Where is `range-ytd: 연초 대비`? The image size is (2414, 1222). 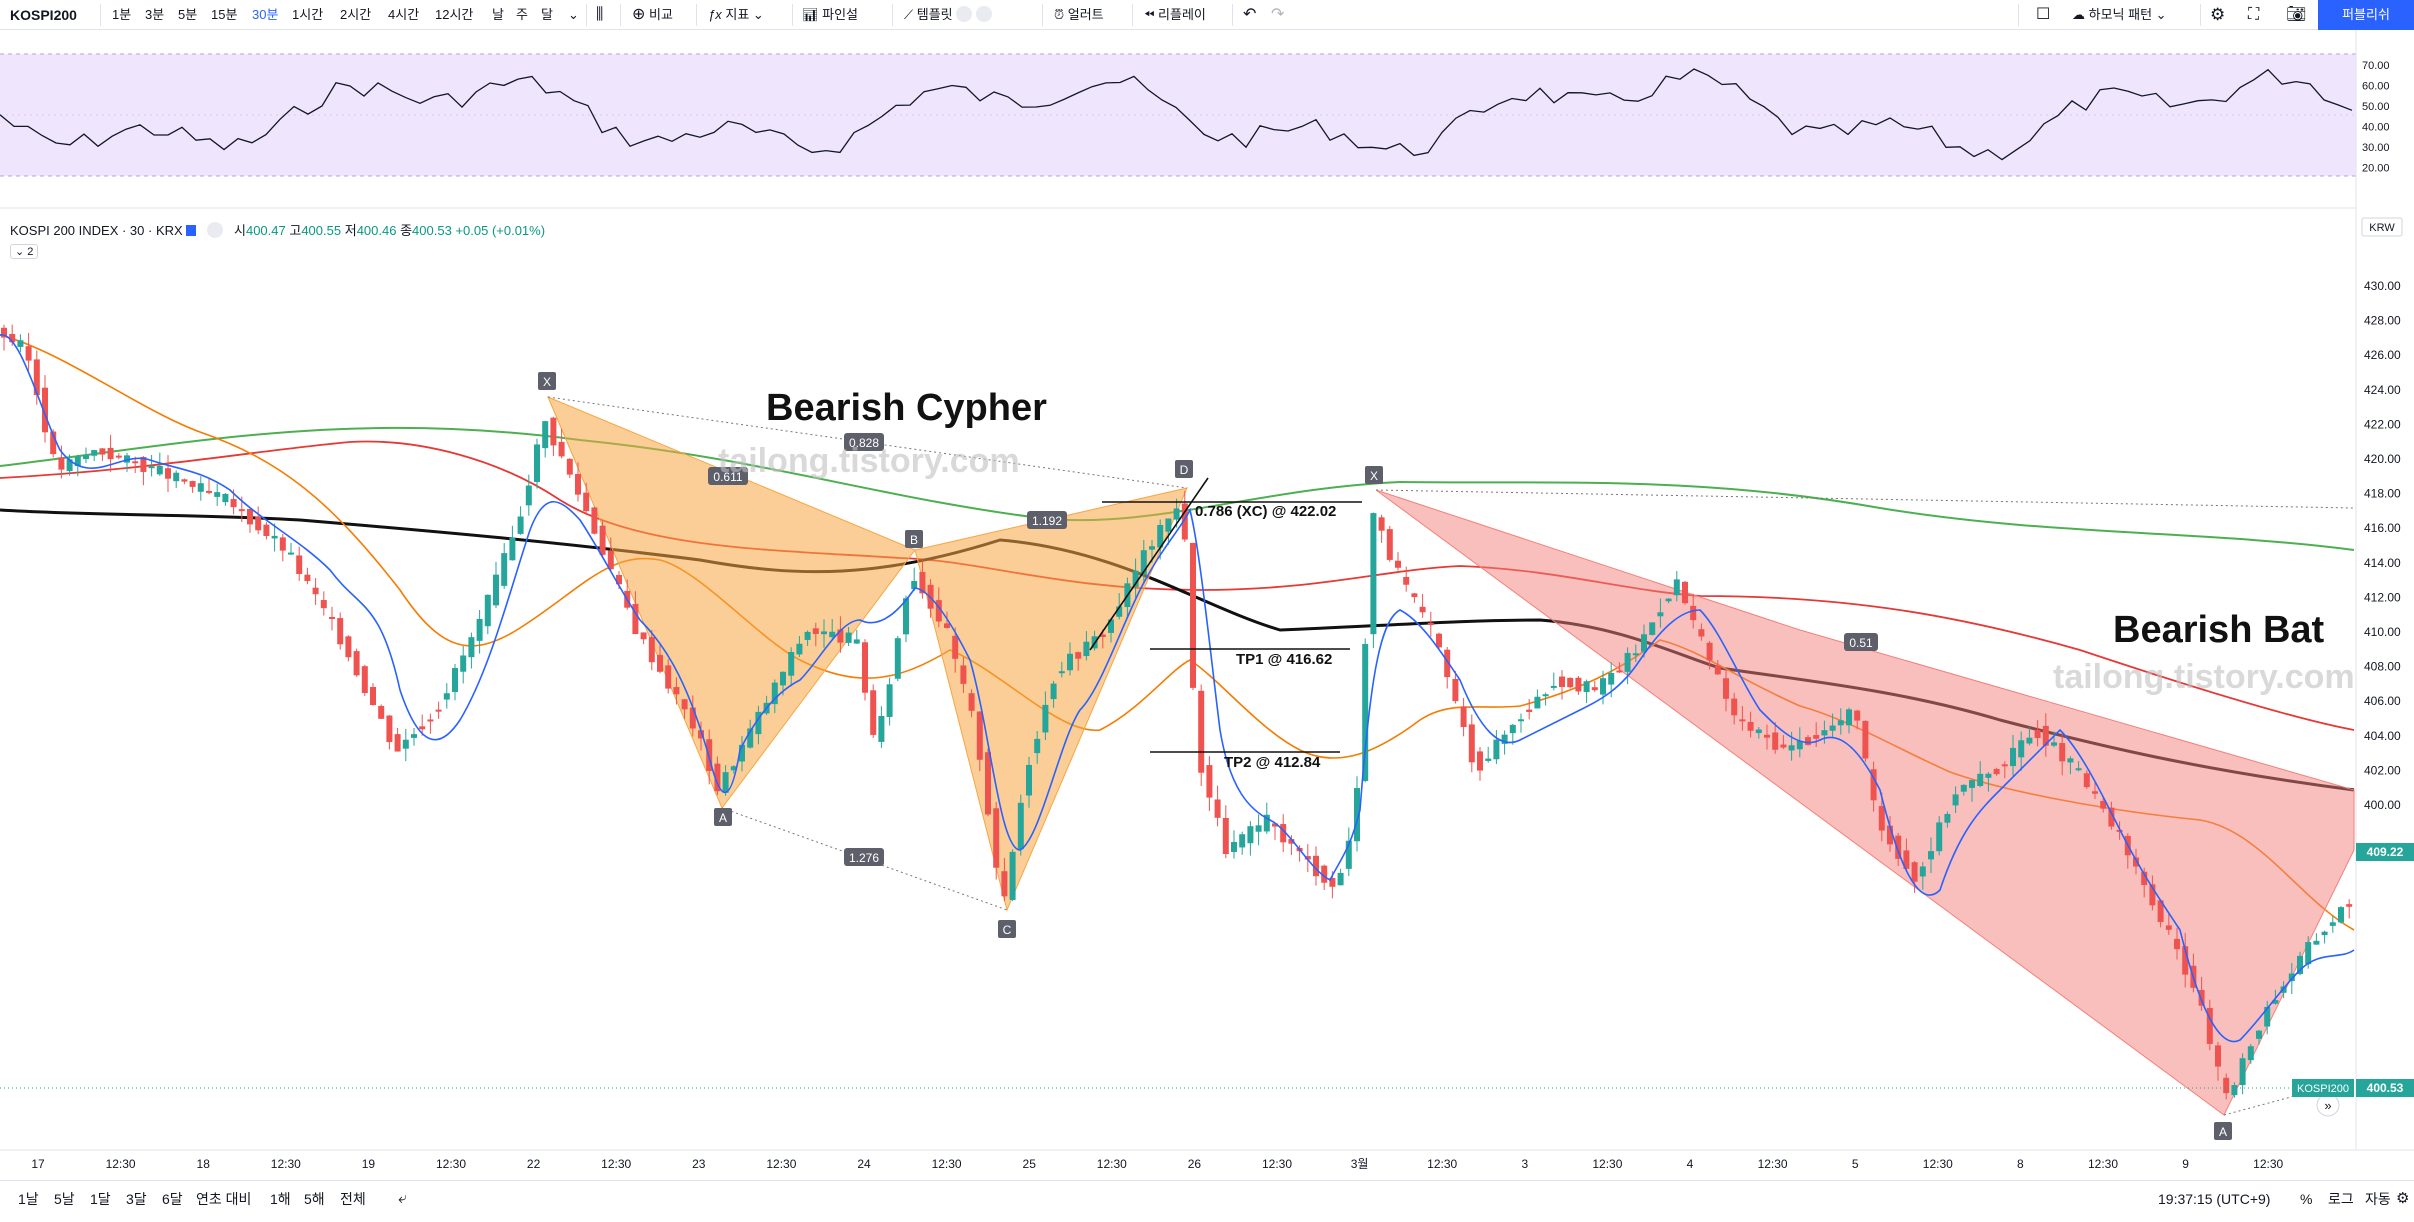
range-ytd: 연초 대비 is located at coordinates (224, 1199).